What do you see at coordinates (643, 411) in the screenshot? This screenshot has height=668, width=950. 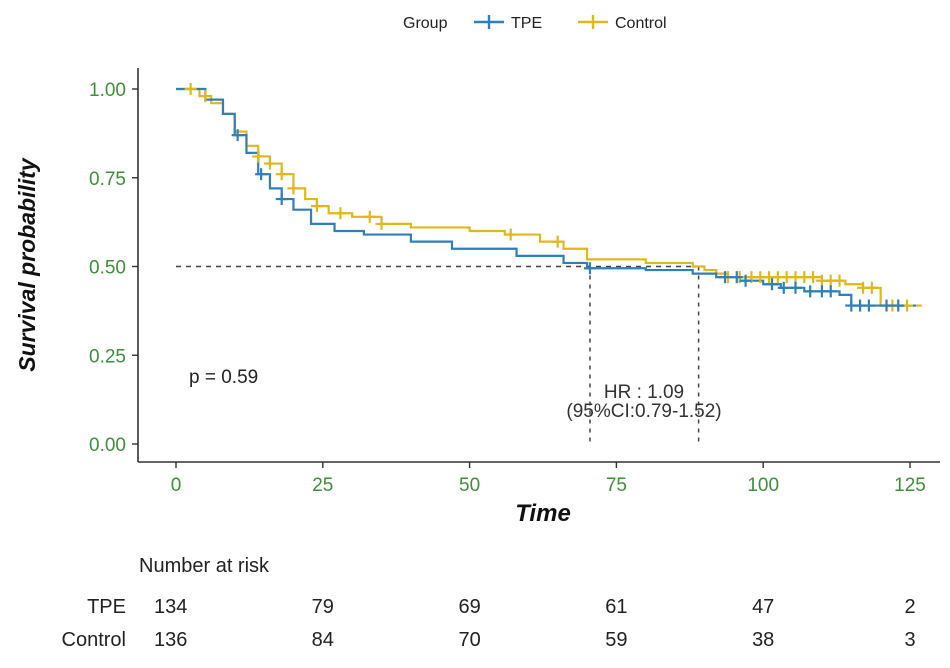 I see `hr-ci-label: (95%CI:0.79-1.52)` at bounding box center [643, 411].